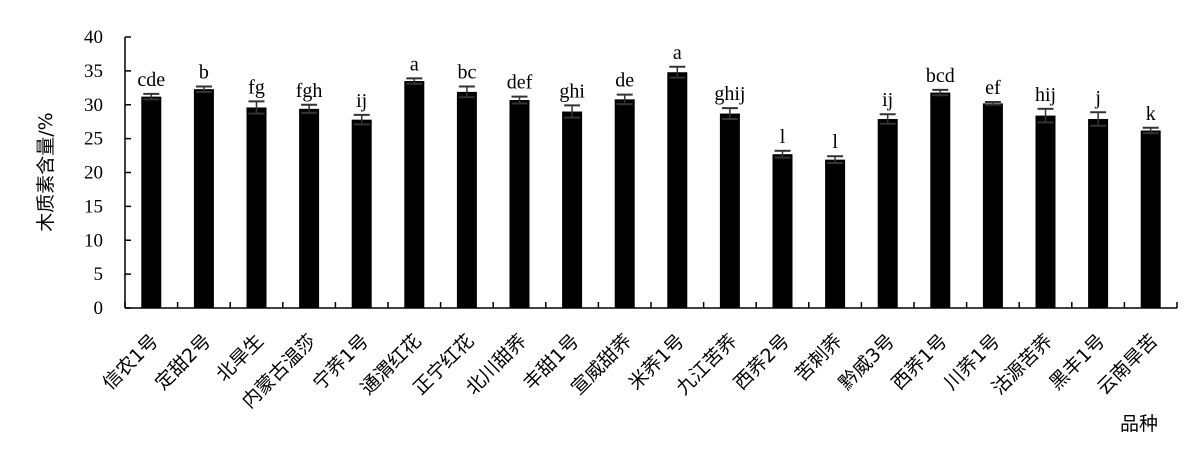 Image resolution: width=1193 pixels, height=463 pixels. Describe the element at coordinates (520, 83) in the screenshot. I see `significance-label: def` at that location.